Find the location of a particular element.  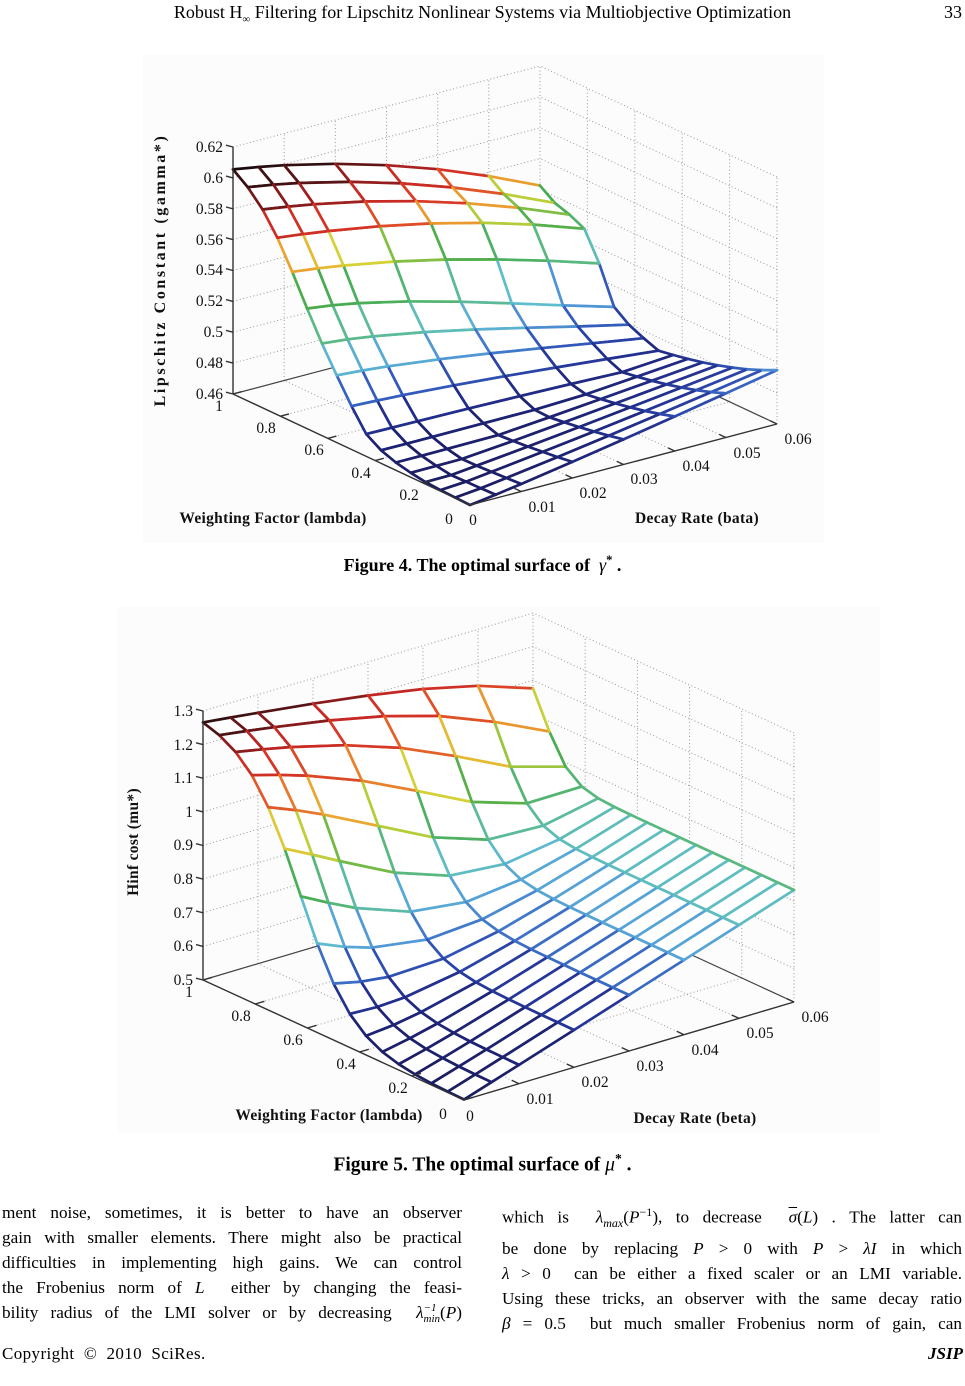

svg-text: 0.52 is located at coordinates (209, 301).